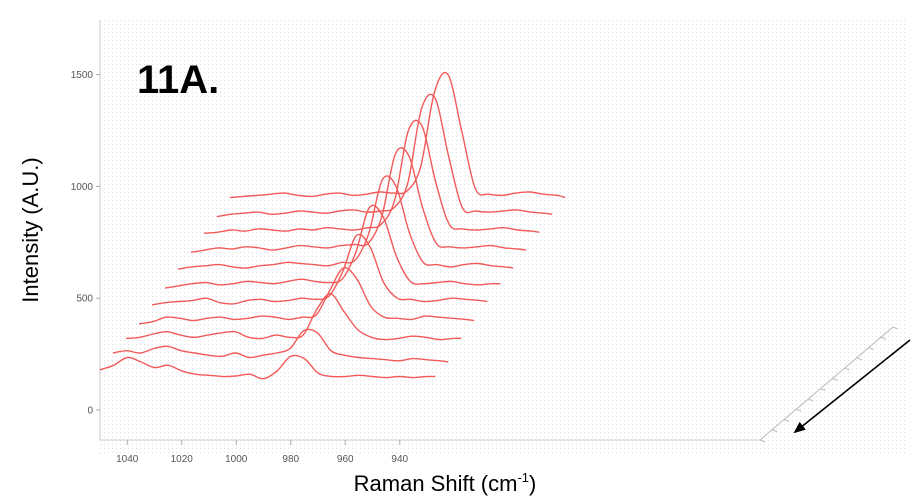 The image size is (914, 499). I want to click on y-tick-label: 1000, so click(82, 187).